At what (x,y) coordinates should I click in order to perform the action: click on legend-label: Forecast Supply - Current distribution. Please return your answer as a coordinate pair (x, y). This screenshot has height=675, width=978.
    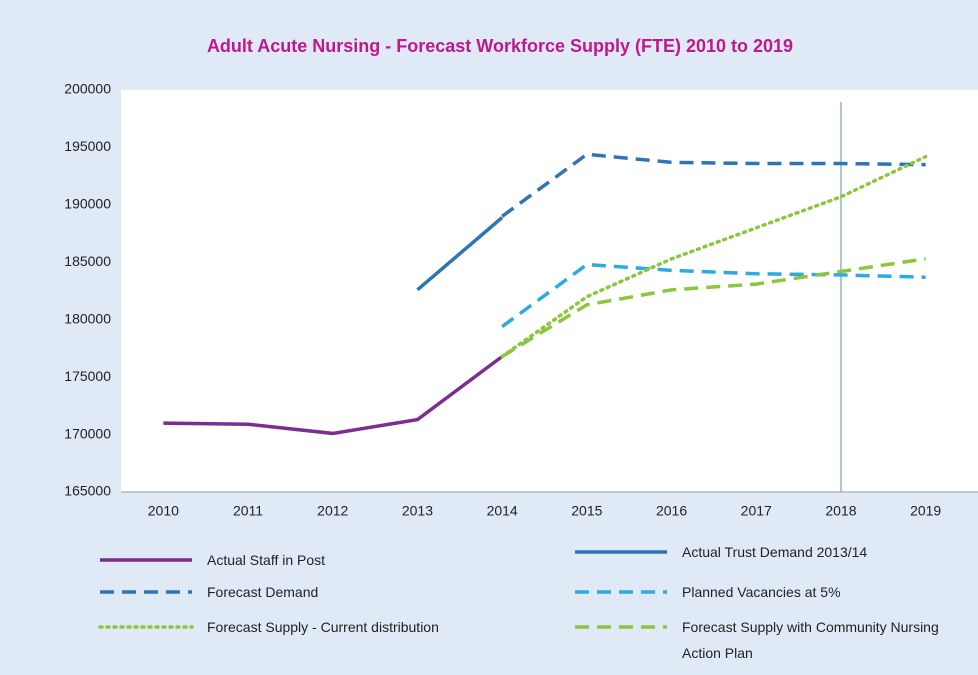
    Looking at the image, I should click on (323, 627).